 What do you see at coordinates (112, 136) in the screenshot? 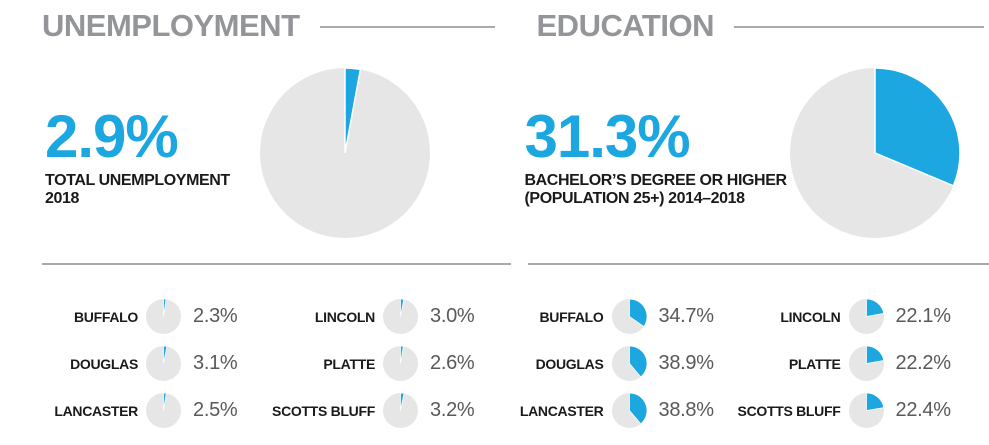
I see `stat-value: 2.9%` at bounding box center [112, 136].